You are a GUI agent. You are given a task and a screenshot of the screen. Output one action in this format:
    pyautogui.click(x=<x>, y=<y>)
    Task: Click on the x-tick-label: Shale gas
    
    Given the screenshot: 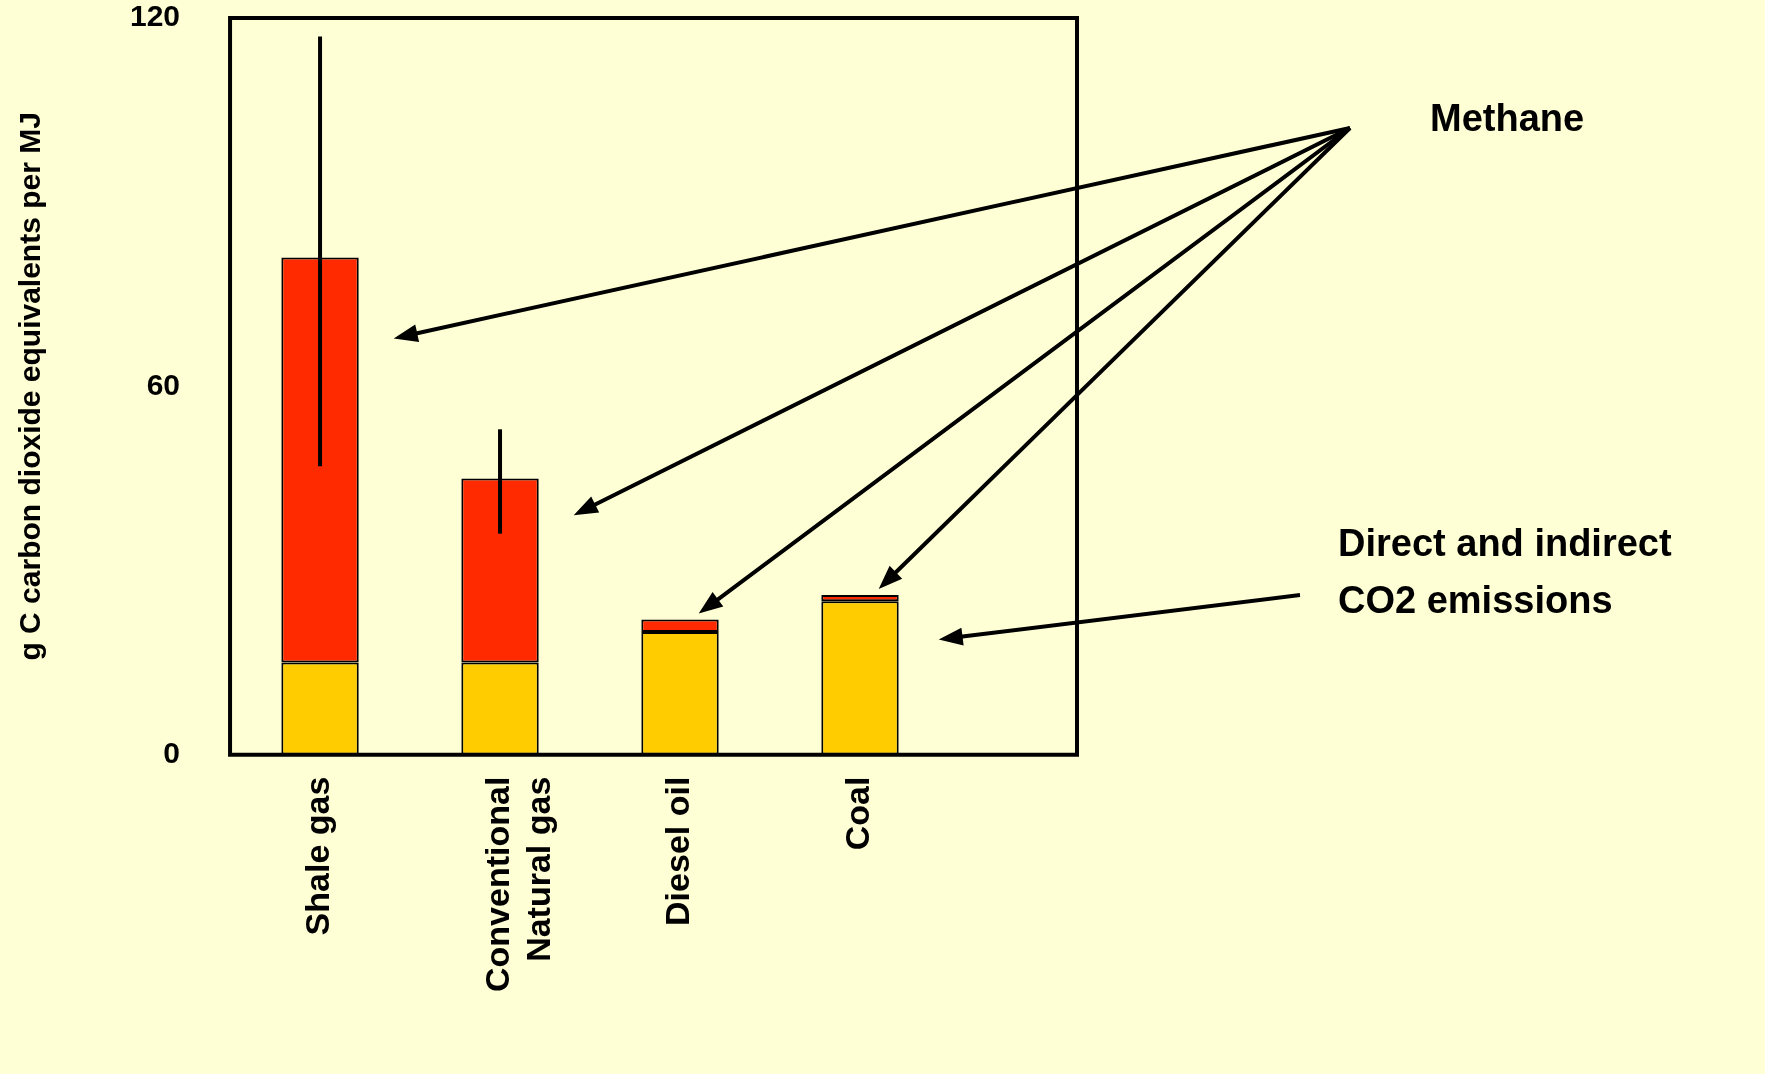 What is the action you would take?
    pyautogui.click(x=317, y=856)
    